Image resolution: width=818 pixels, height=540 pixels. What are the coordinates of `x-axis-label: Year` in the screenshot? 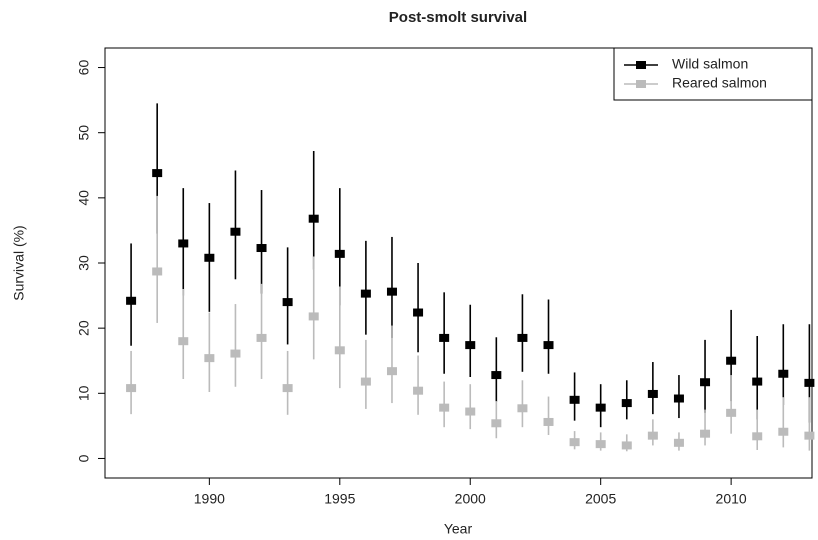 It's located at (458, 529).